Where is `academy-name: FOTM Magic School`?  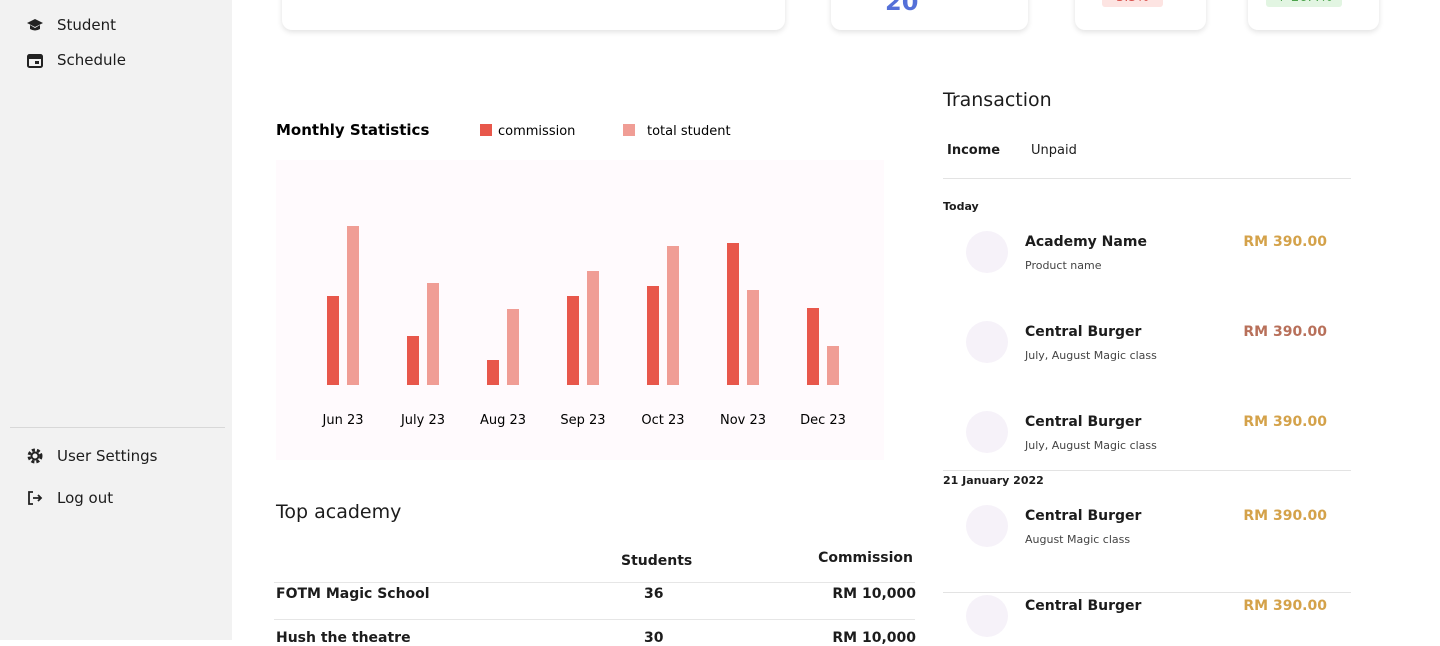
academy-name: FOTM Magic School is located at coordinates (353, 594).